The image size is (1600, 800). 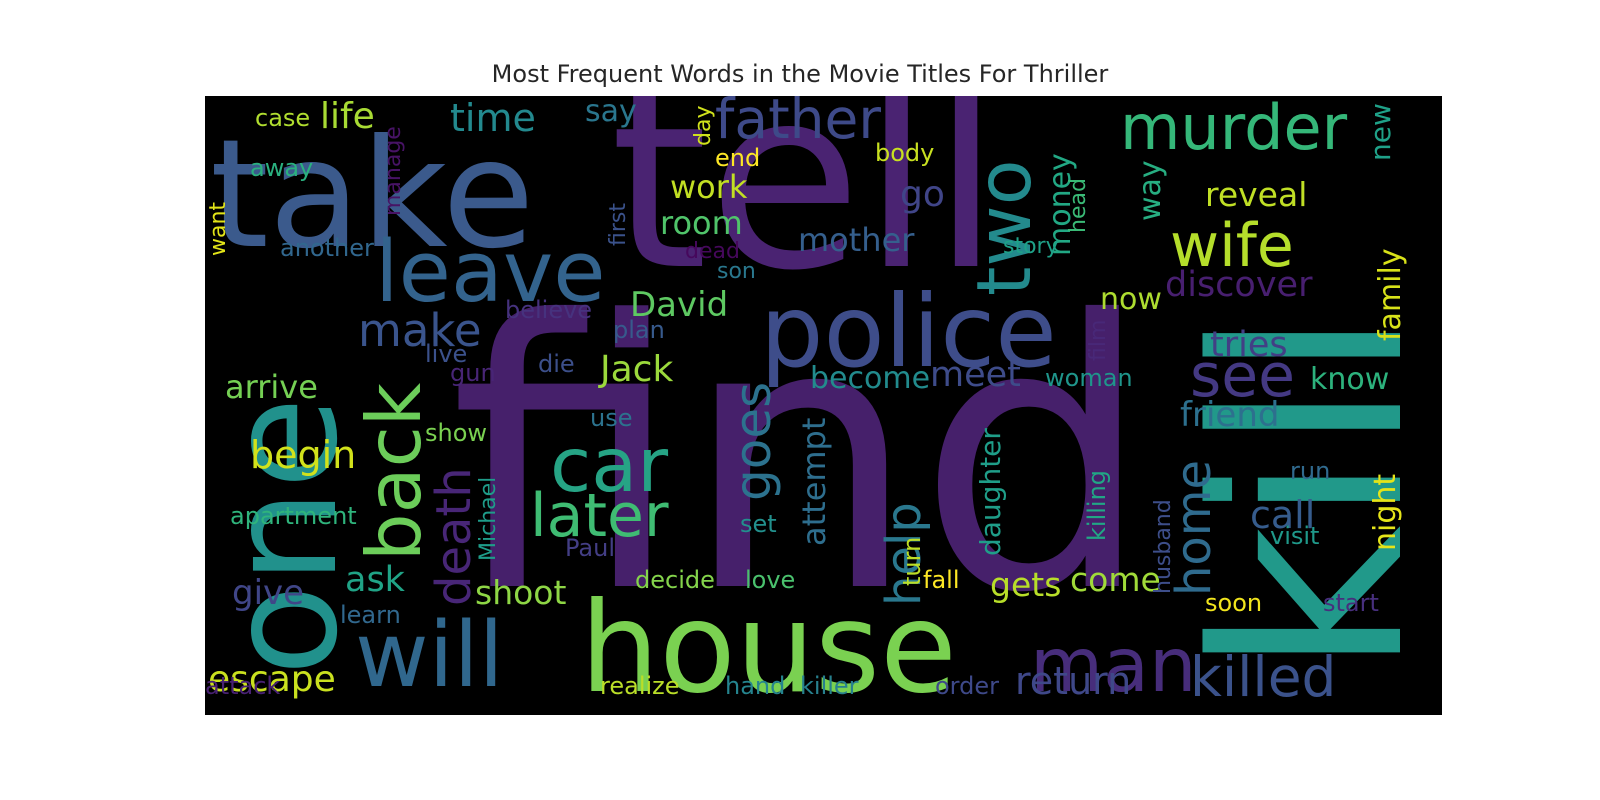 What do you see at coordinates (490, 272) in the screenshot?
I see `word-leave: leave` at bounding box center [490, 272].